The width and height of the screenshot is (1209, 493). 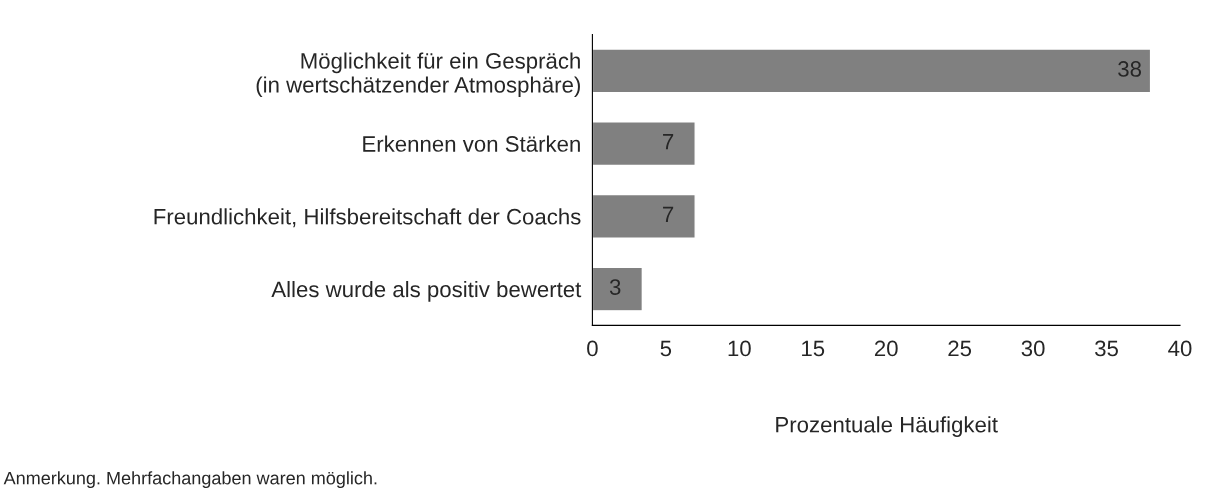 What do you see at coordinates (426, 291) in the screenshot?
I see `y-tick-label: Alles wurde als positiv bewertet` at bounding box center [426, 291].